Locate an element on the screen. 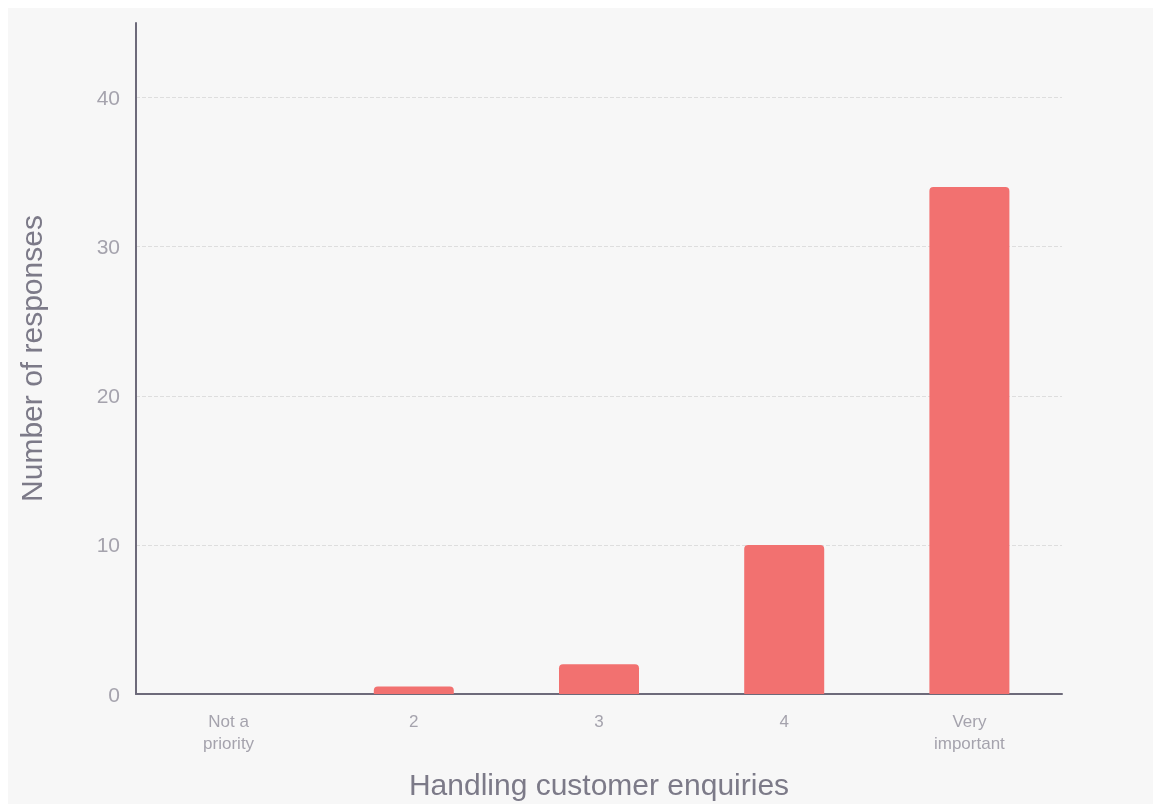 Image resolution: width=1161 pixels, height=812 pixels. x-tick-label: Very important is located at coordinates (969, 732).